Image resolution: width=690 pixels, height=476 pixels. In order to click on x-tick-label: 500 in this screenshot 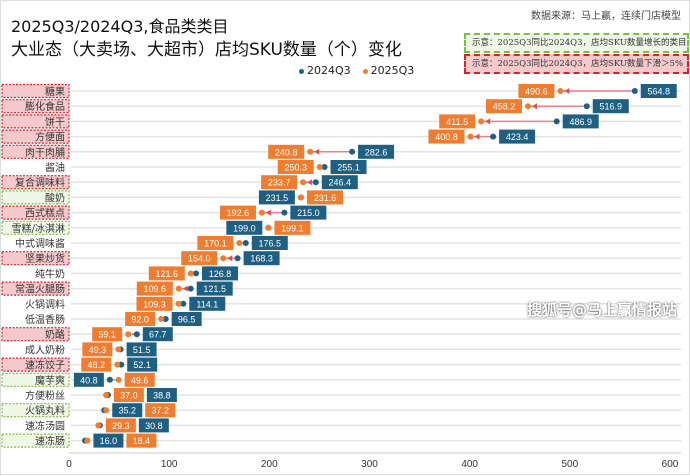, I will do `click(569, 464)`.